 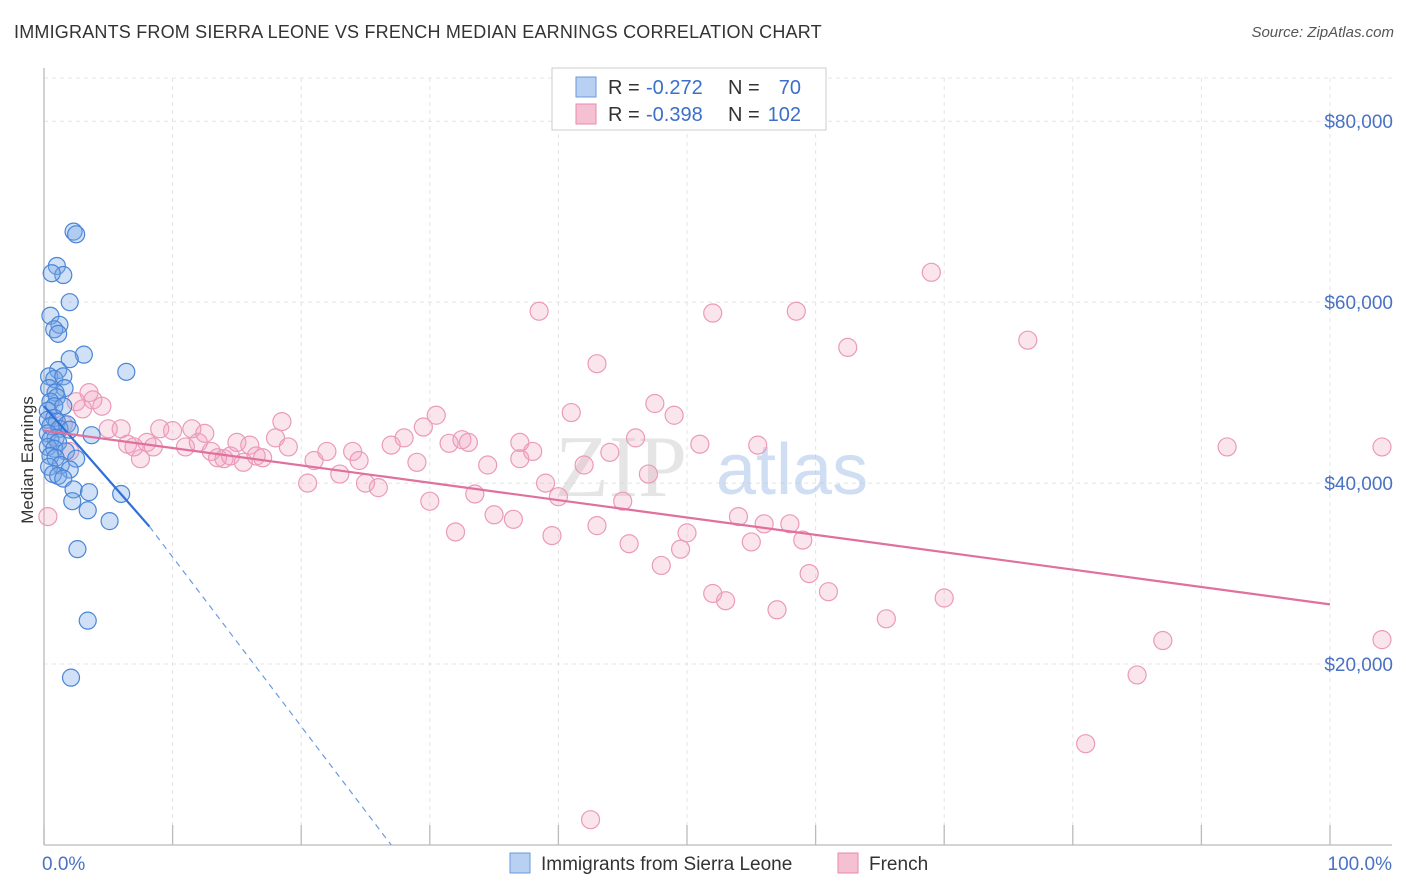 What do you see at coordinates (586, 87) in the screenshot?
I see `legend-swatch-blue` at bounding box center [586, 87].